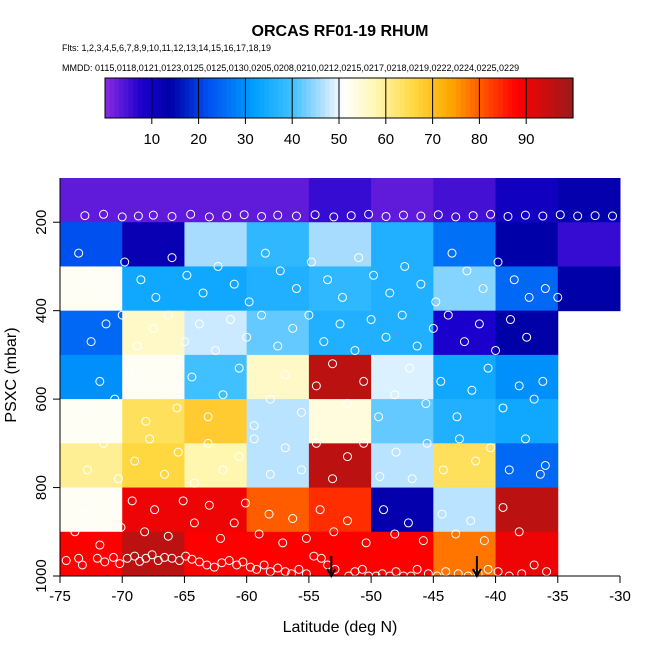 The width and height of the screenshot is (650, 650). I want to click on x-tick-label: -65, so click(185, 596).